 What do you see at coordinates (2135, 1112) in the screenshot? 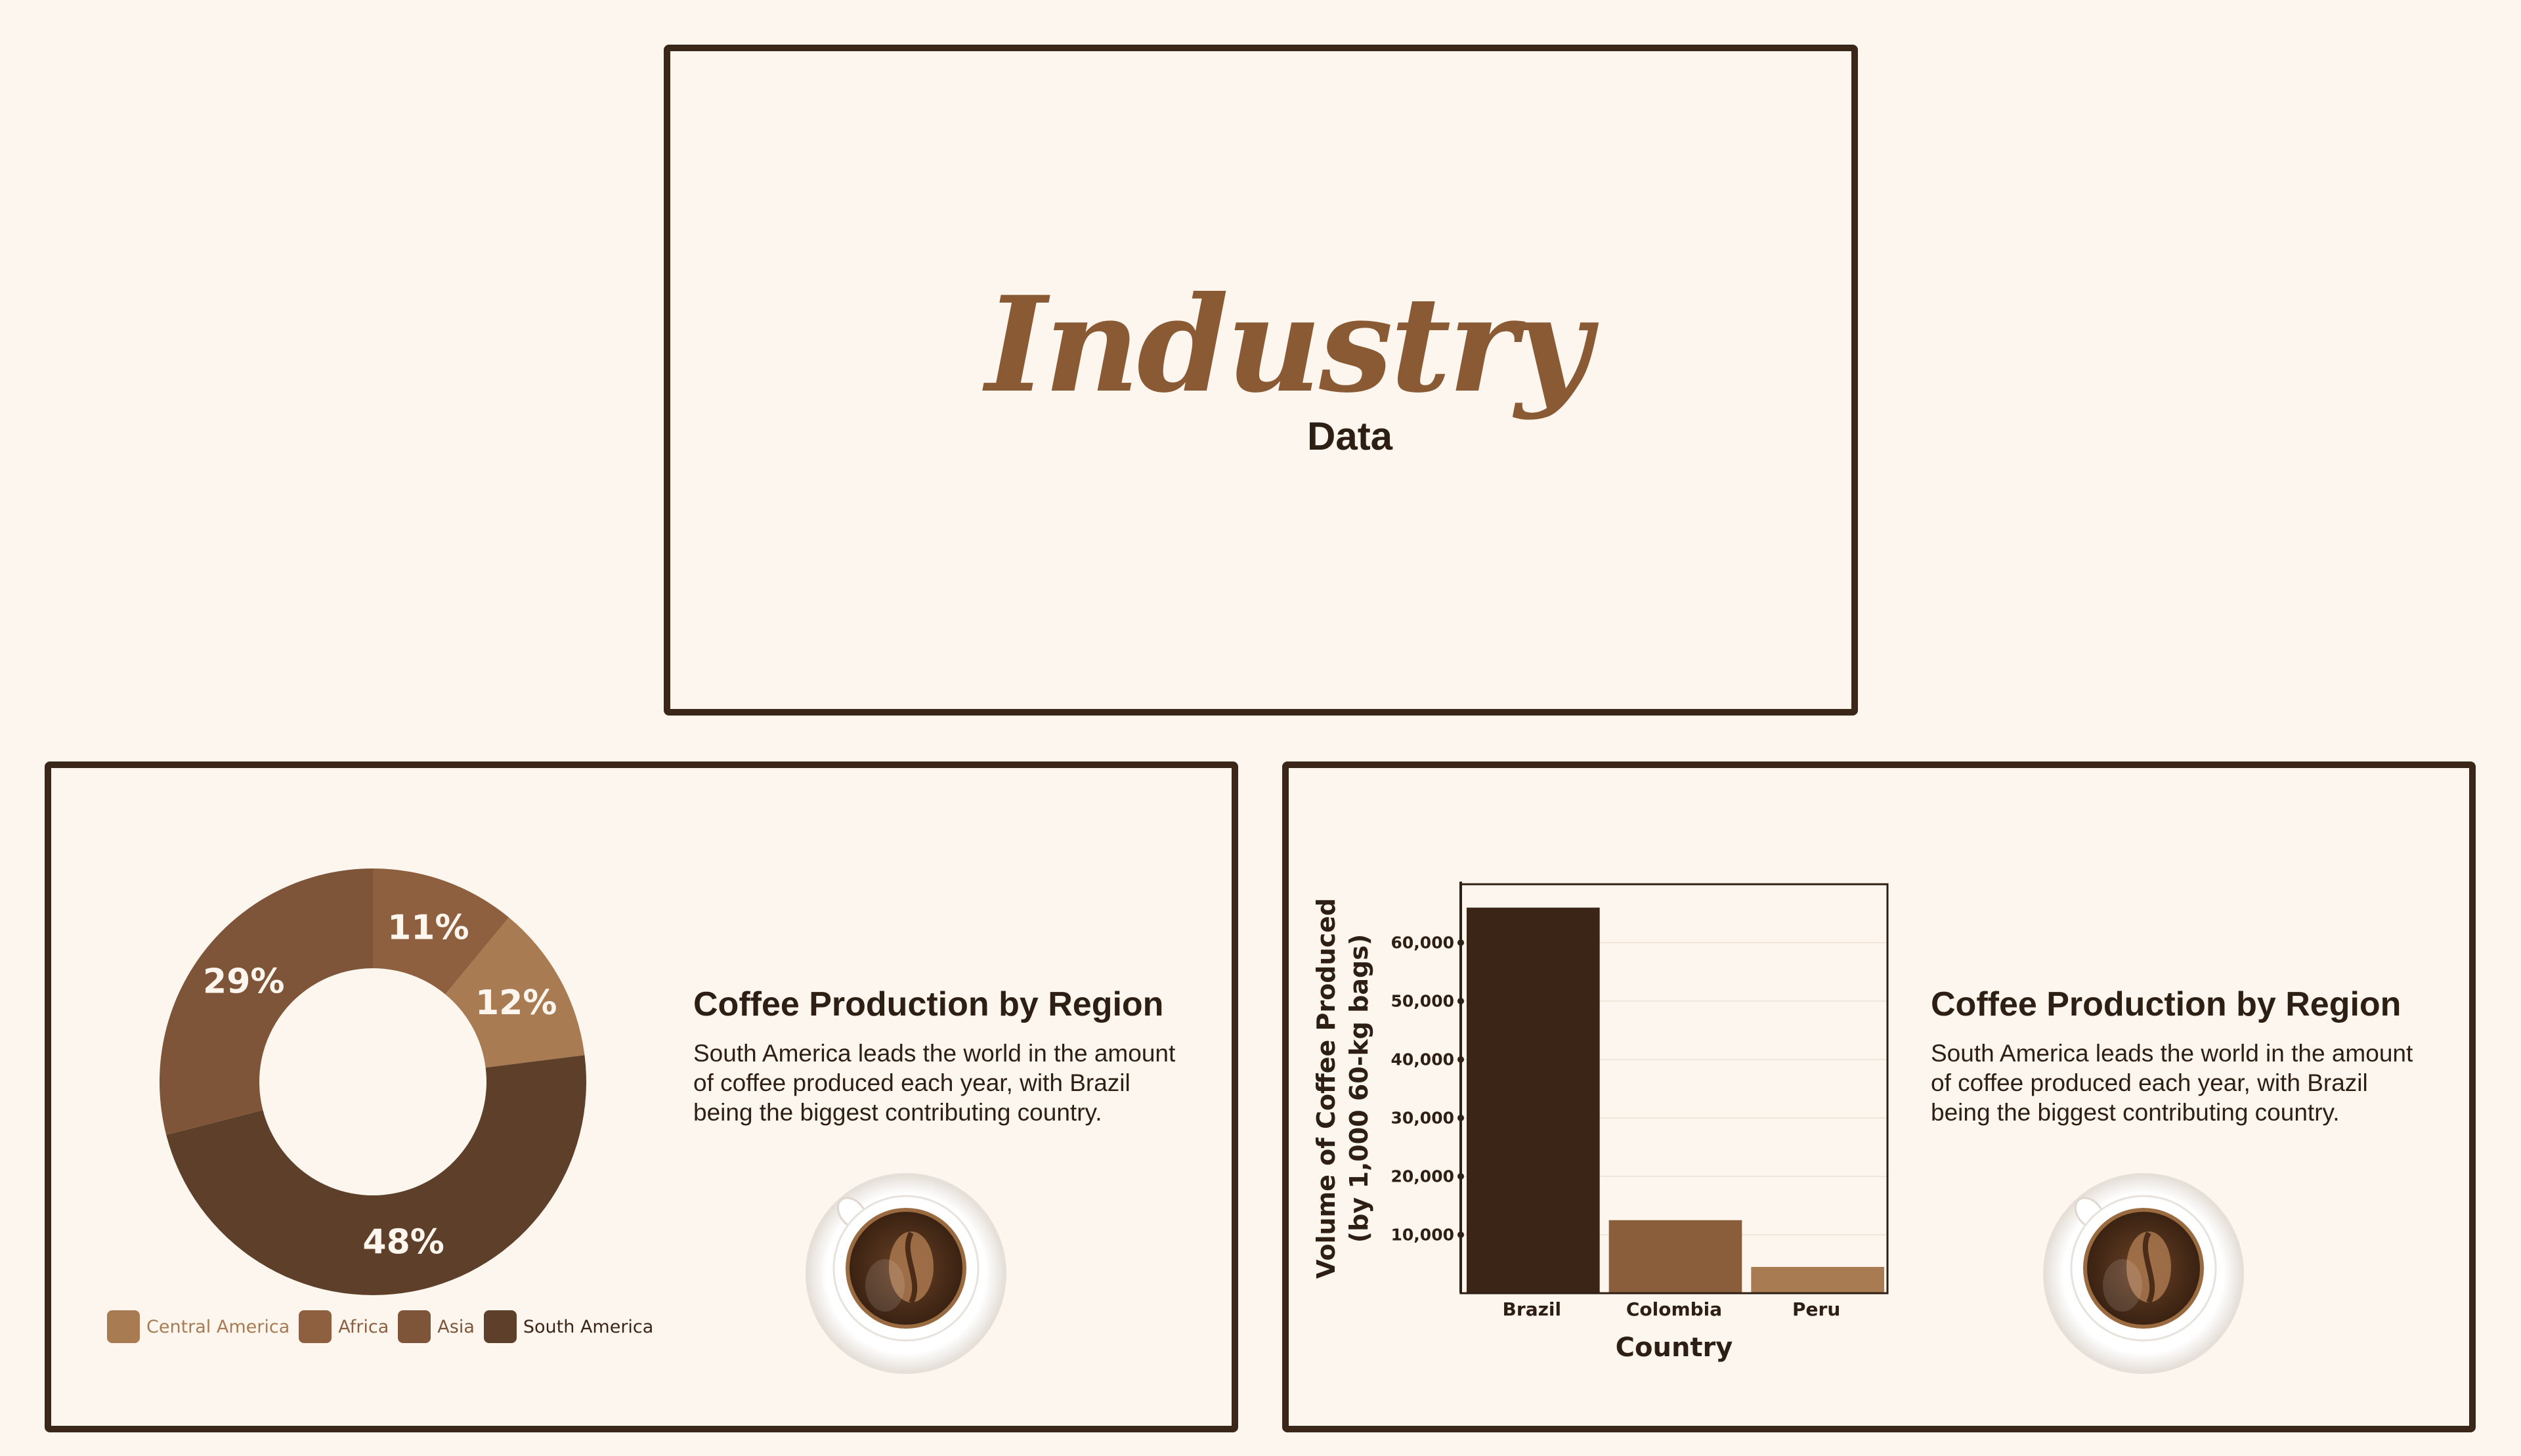
I see `bar-body-line: being the biggest contributing country.` at bounding box center [2135, 1112].